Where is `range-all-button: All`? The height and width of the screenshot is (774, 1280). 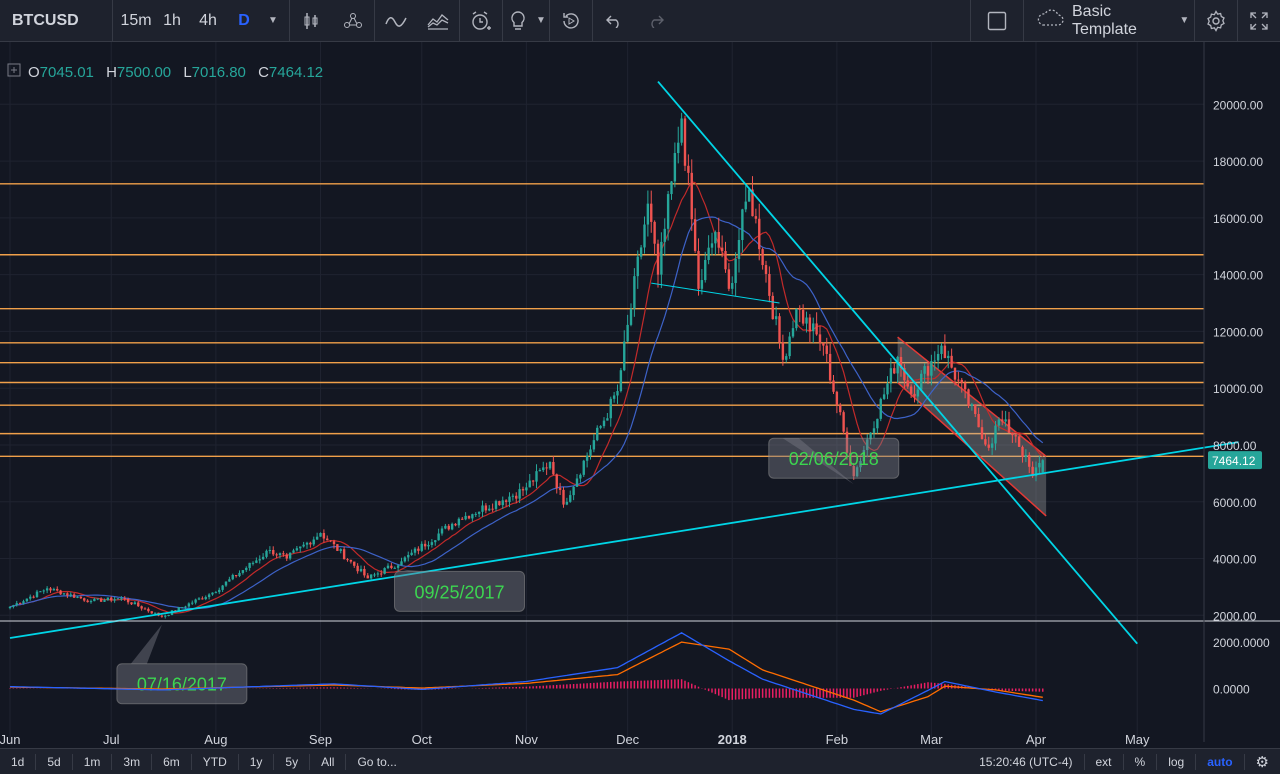
range-all-button: All is located at coordinates (328, 761).